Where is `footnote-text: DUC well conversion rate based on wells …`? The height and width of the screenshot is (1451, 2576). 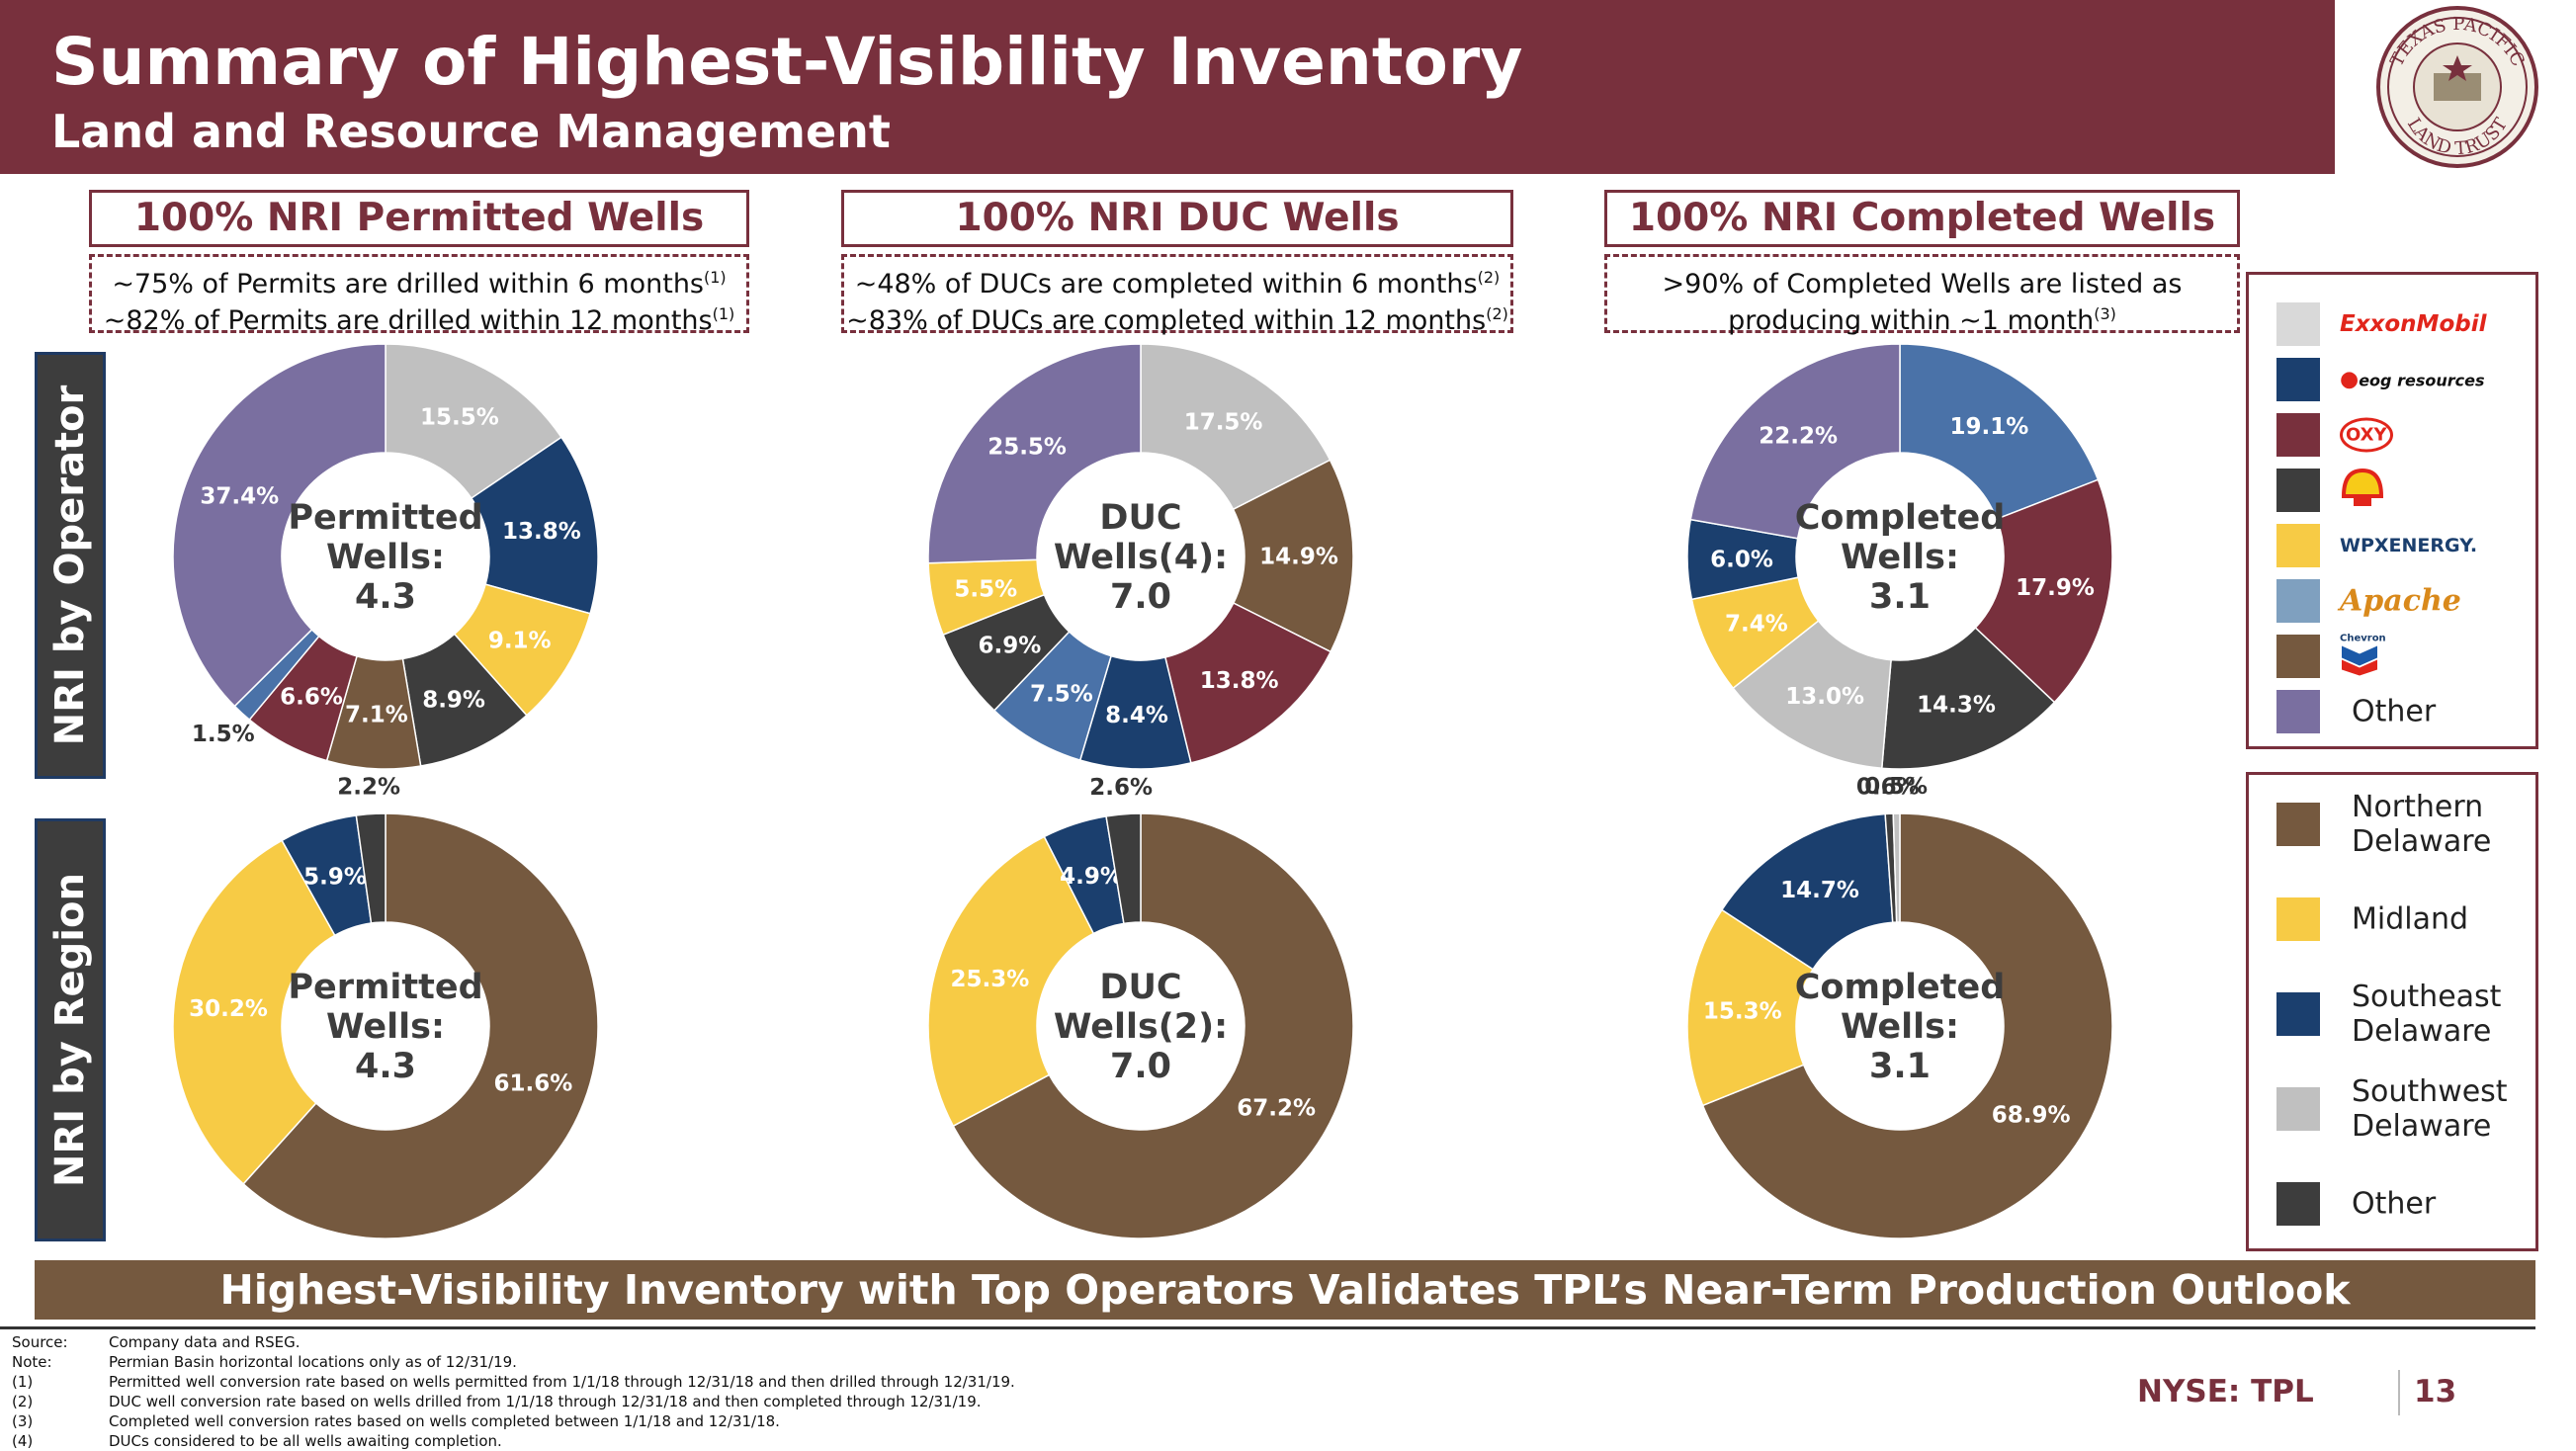
footnote-text: DUC well conversion rate based on wells … is located at coordinates (545, 1401).